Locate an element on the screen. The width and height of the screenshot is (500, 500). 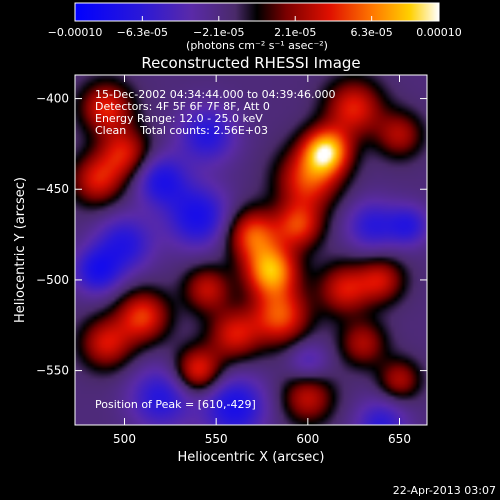
x-tick-label: 600 is located at coordinates (307, 439).